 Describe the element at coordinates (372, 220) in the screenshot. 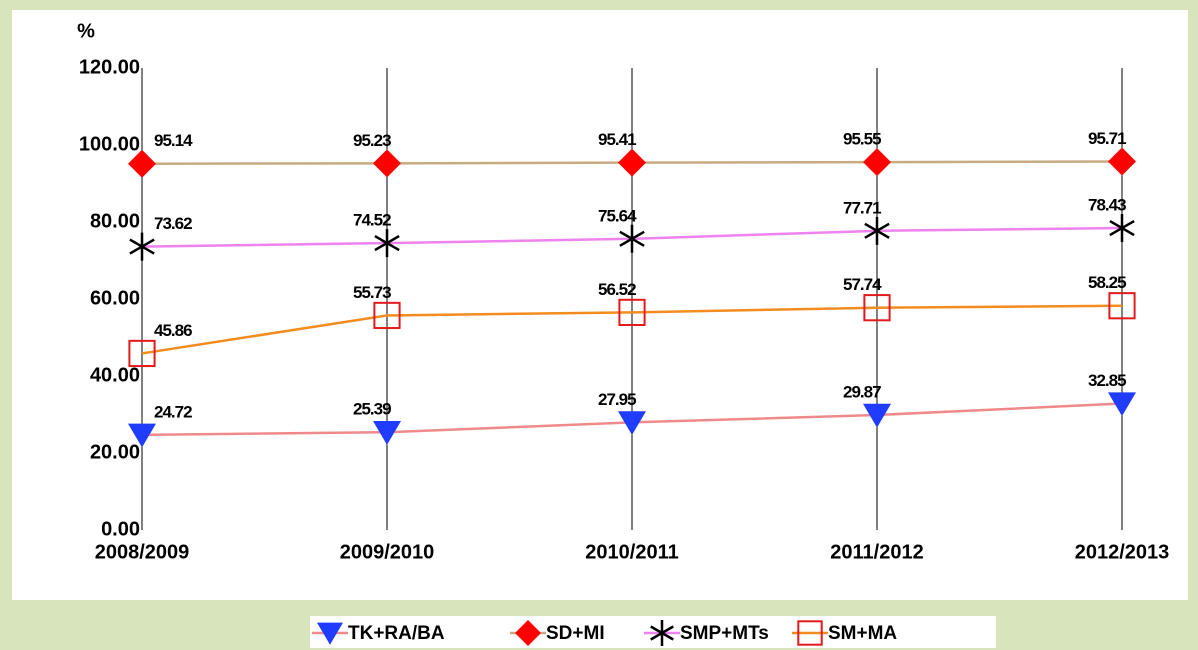

I see `data-label: 74.52` at that location.